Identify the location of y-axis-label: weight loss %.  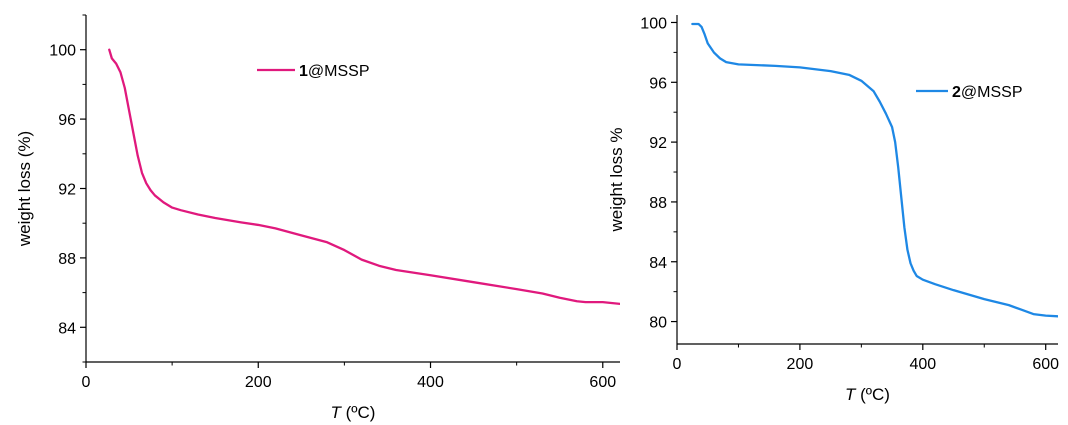
(616, 180).